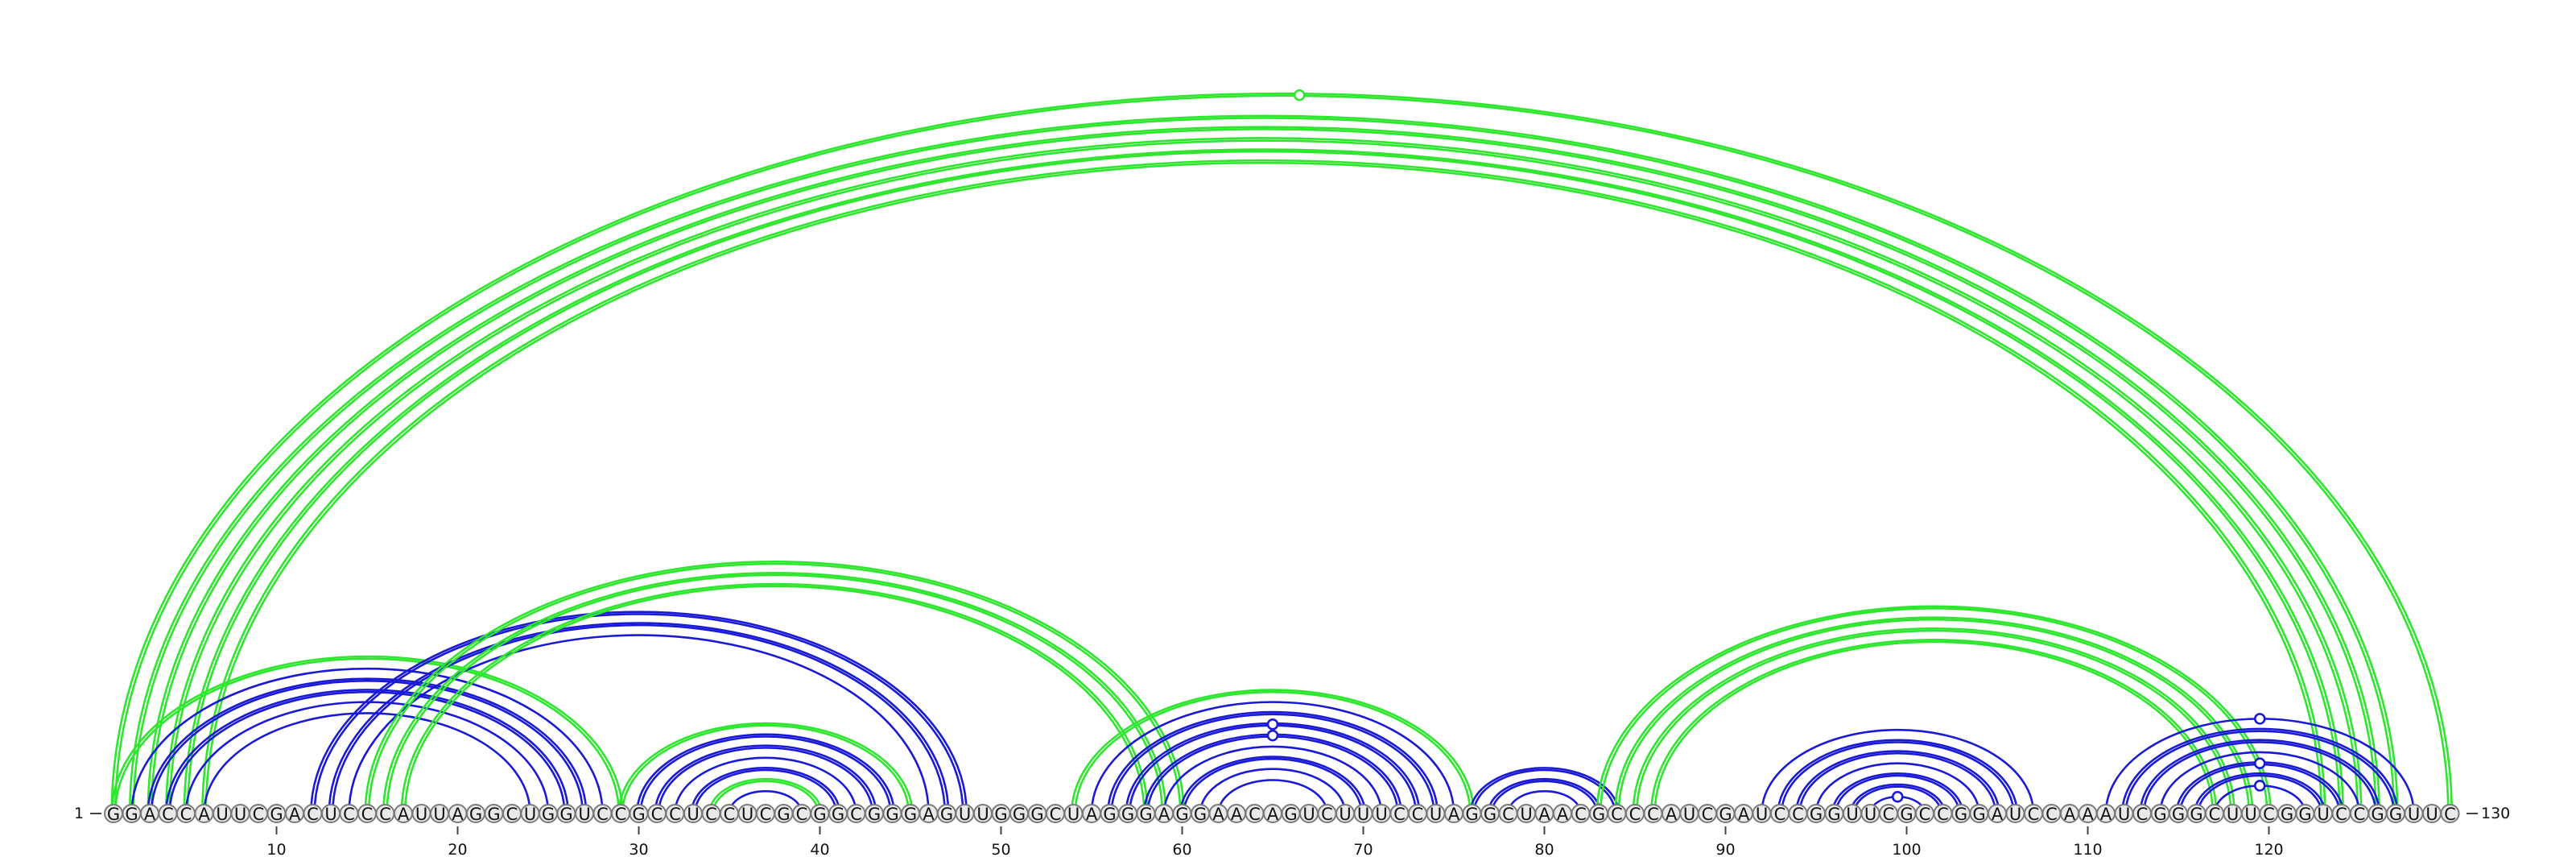 This screenshot has width=2576, height=857. I want to click on nucleotide-116: G, so click(2196, 814).